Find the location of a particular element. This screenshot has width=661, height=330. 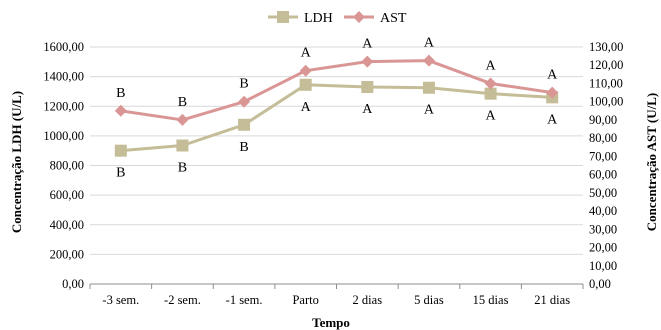

x-tick-label: 15 dias is located at coordinates (491, 300).